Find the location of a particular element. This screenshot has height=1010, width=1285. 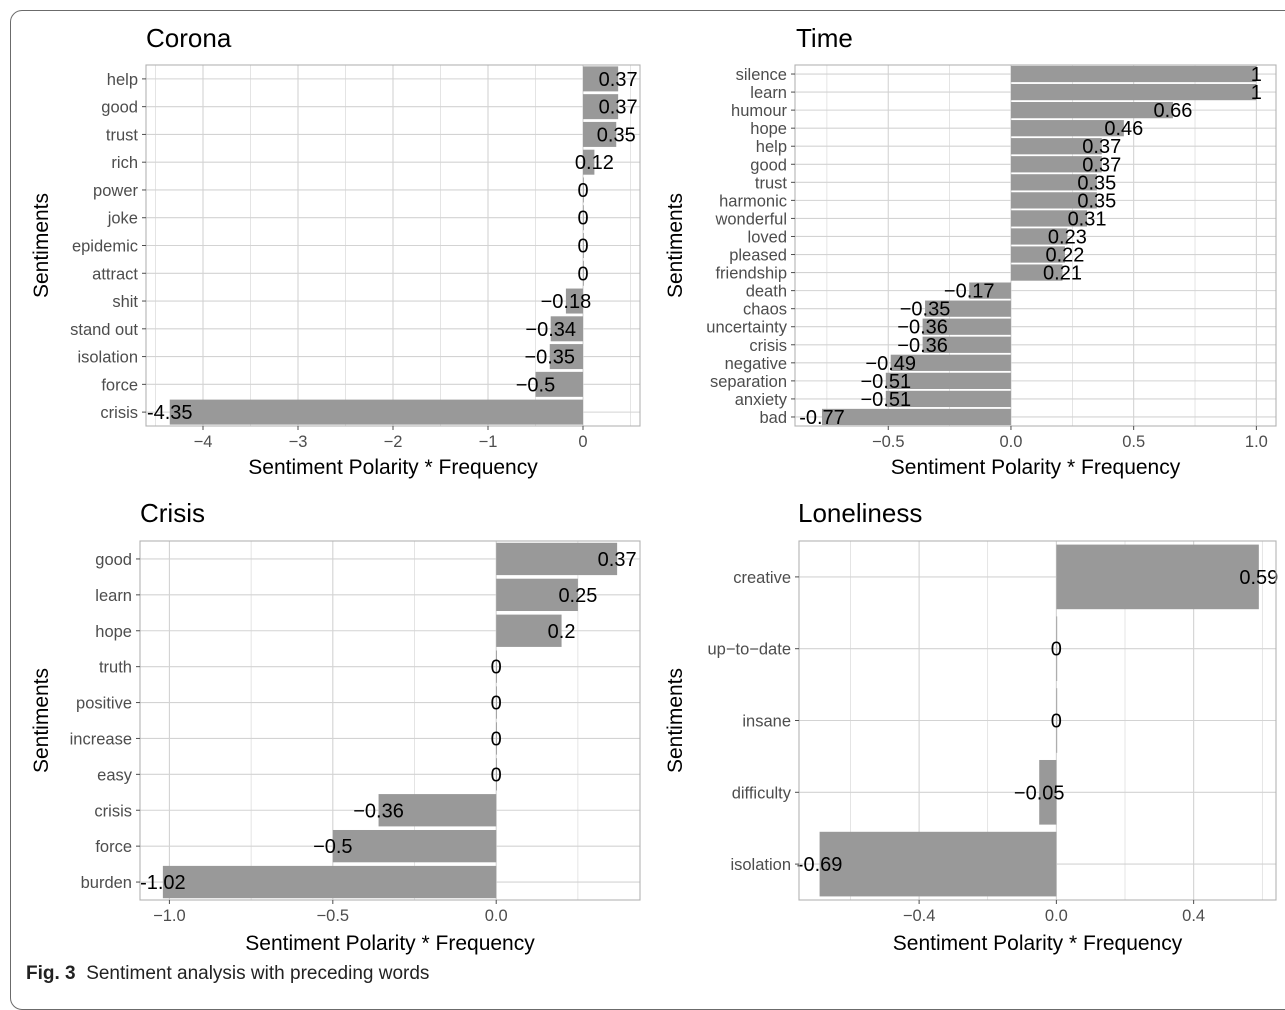

corona-y-tick-label: stand out is located at coordinates (104, 330).